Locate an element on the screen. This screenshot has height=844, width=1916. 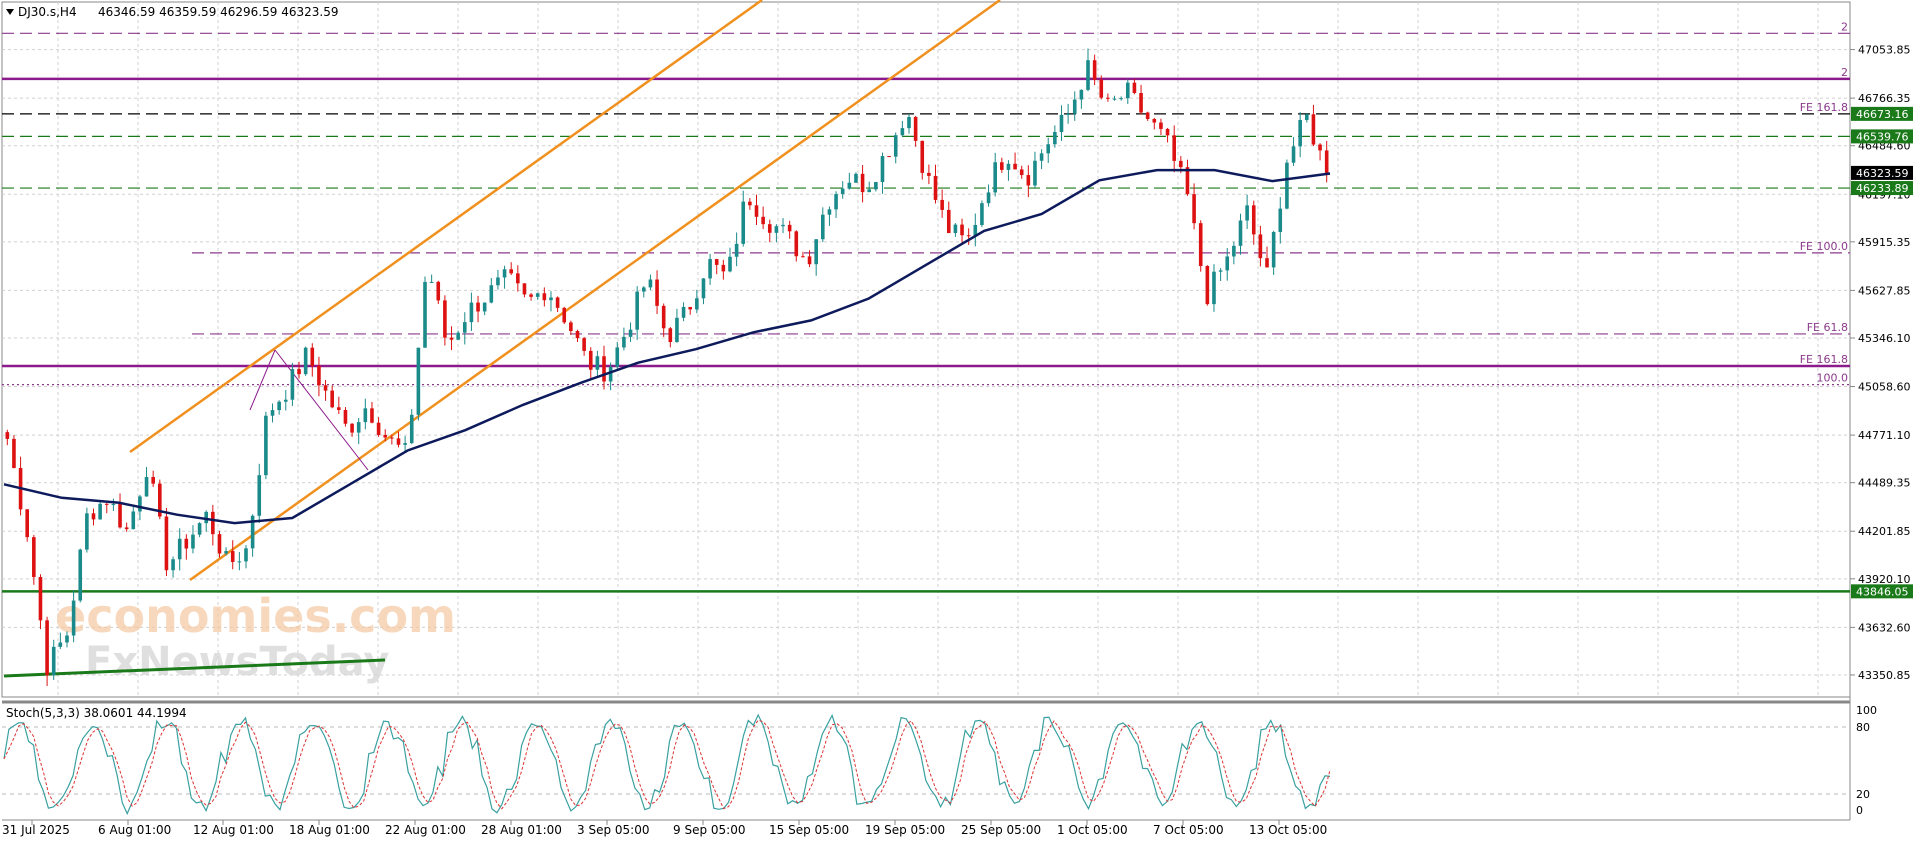
price-tag-text: 43846.05 is located at coordinates (1882, 591).